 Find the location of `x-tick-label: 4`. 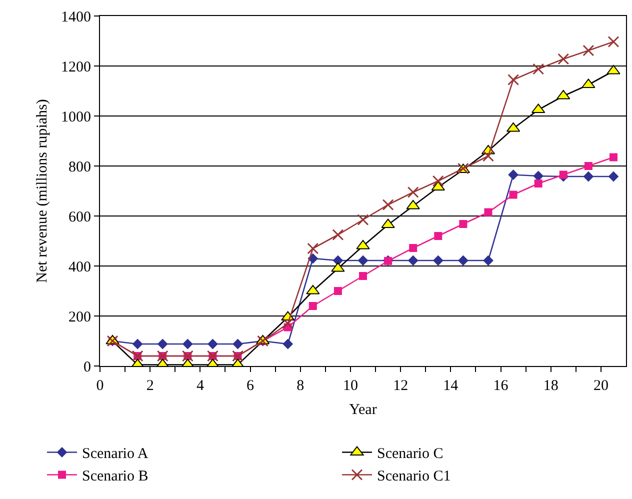

x-tick-label: 4 is located at coordinates (200, 386).